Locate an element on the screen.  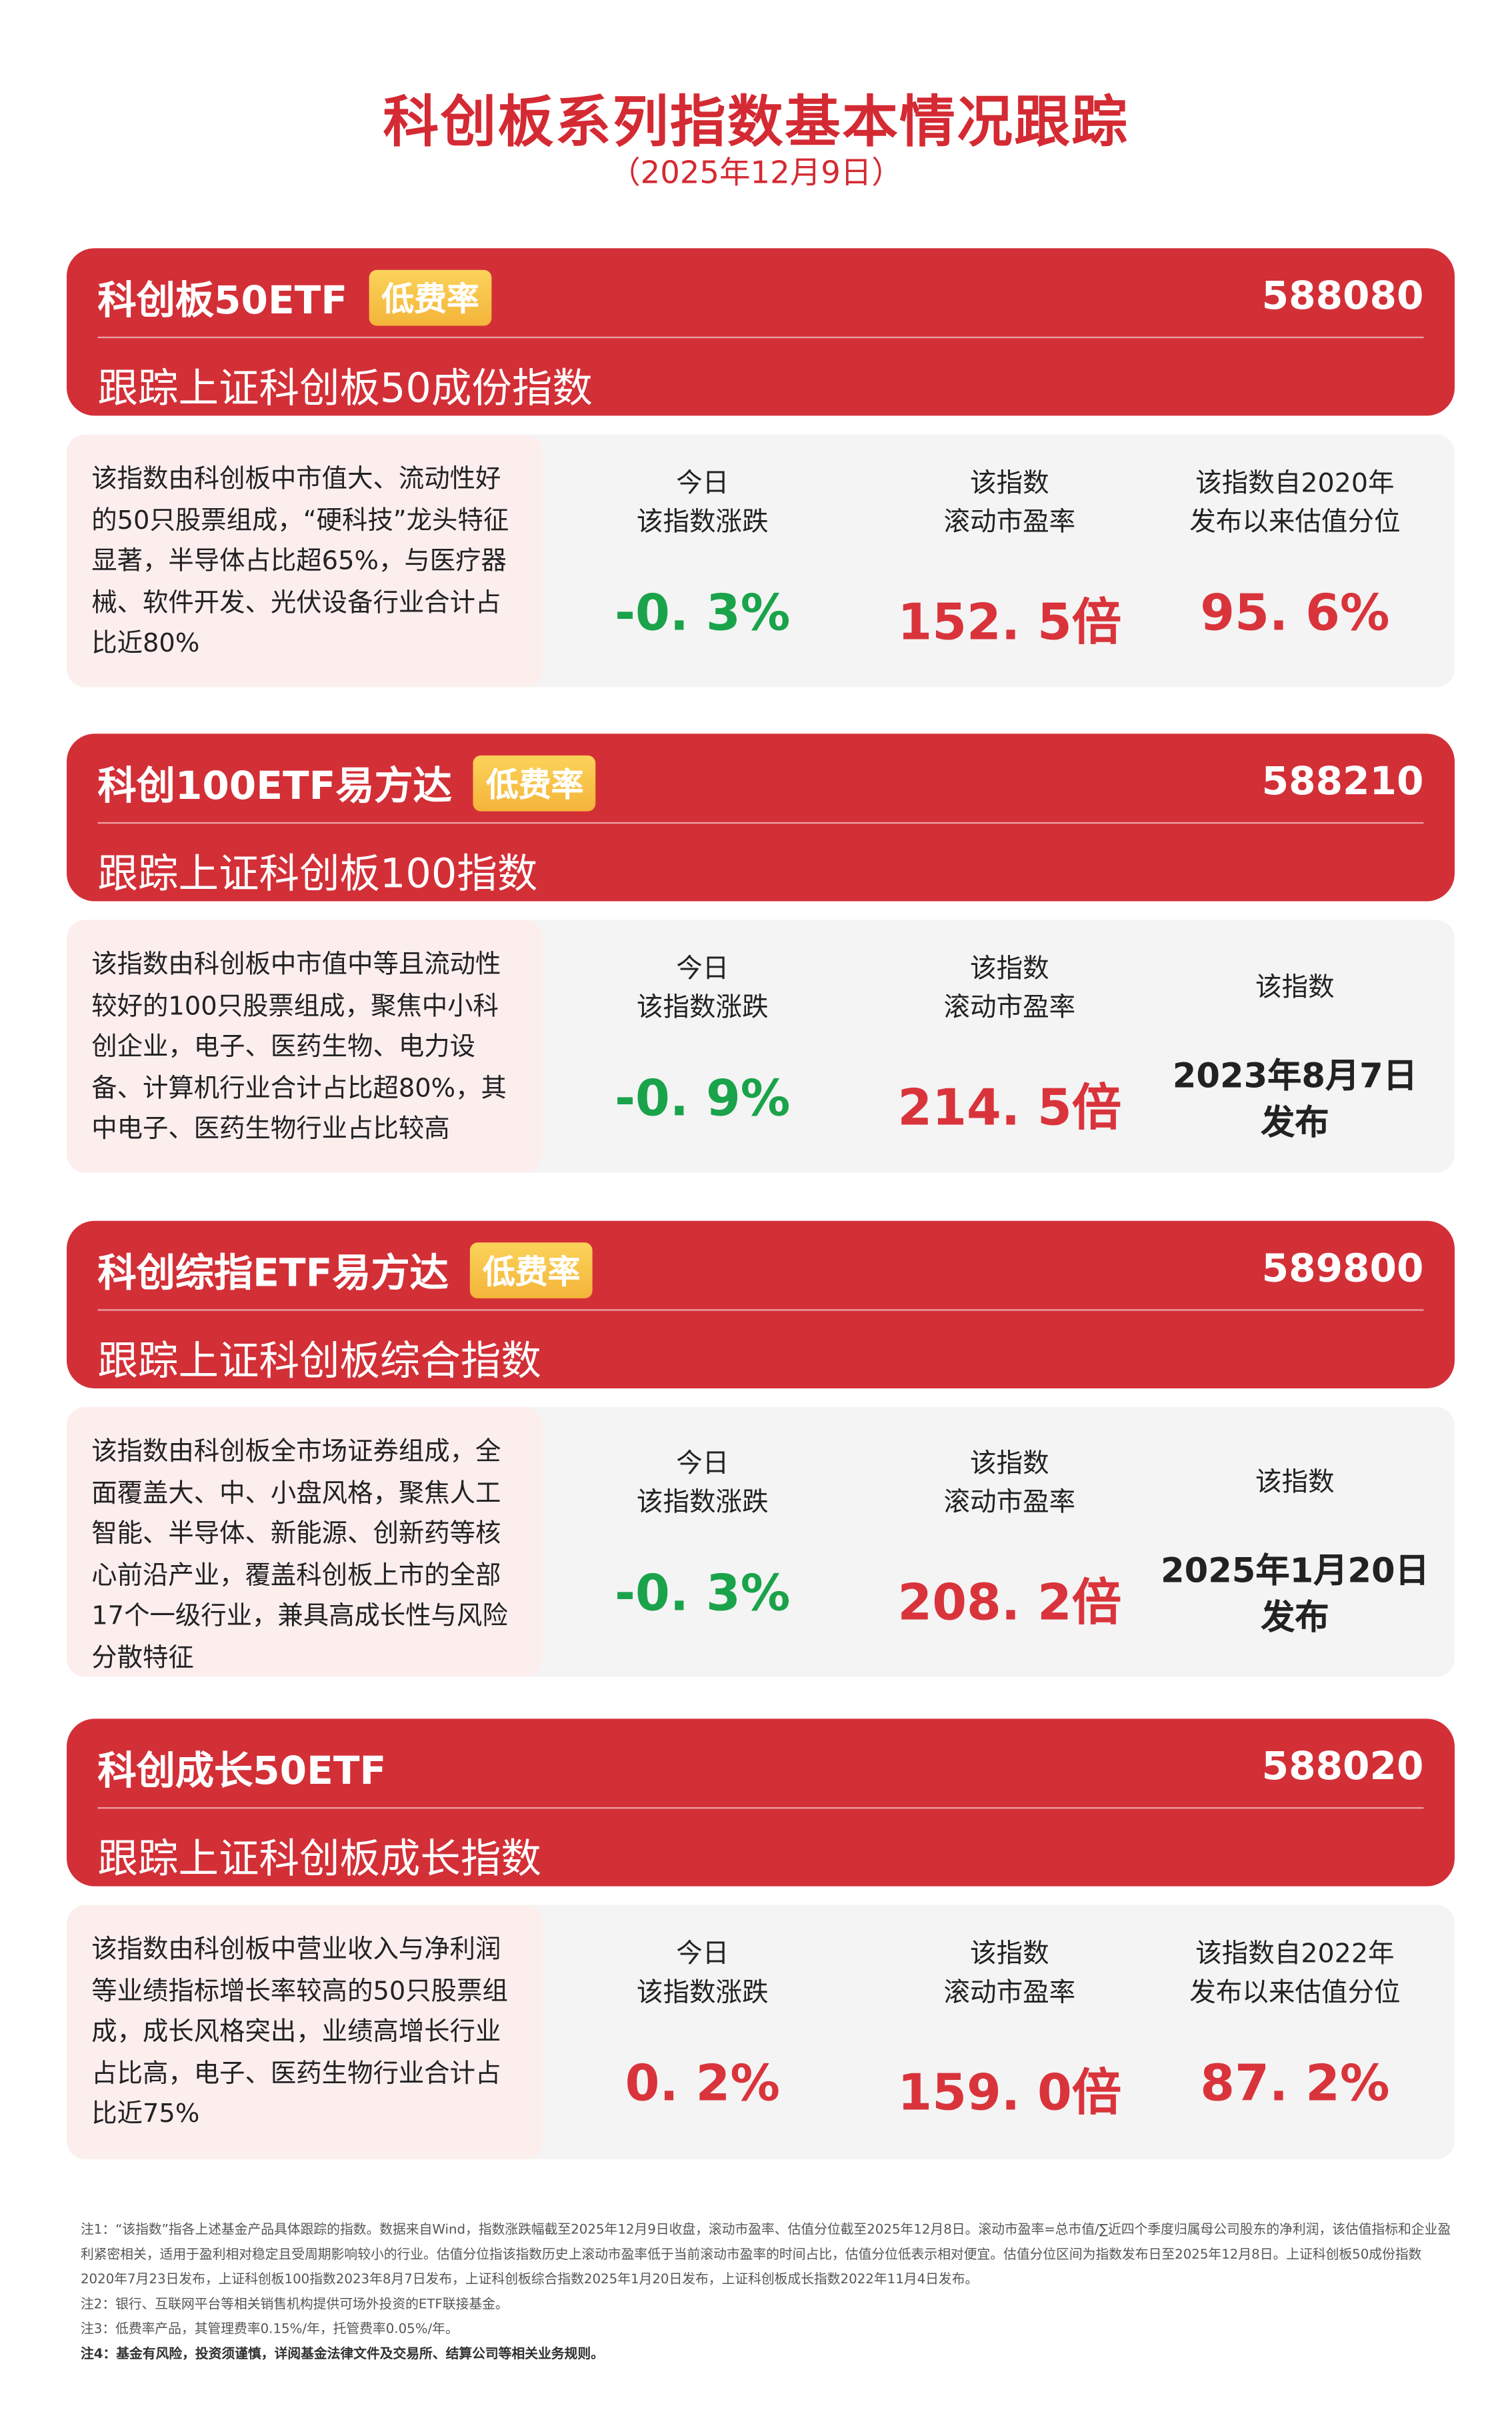
publish-date: 2023年8月7日 is located at coordinates (1294, 1076).